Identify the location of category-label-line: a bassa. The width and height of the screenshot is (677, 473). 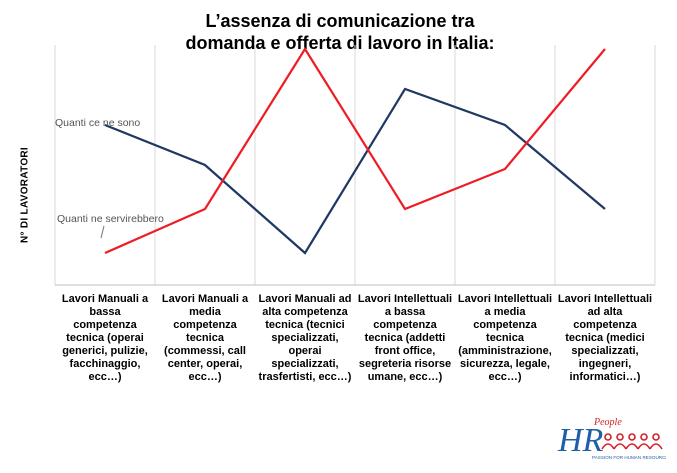
(405, 312).